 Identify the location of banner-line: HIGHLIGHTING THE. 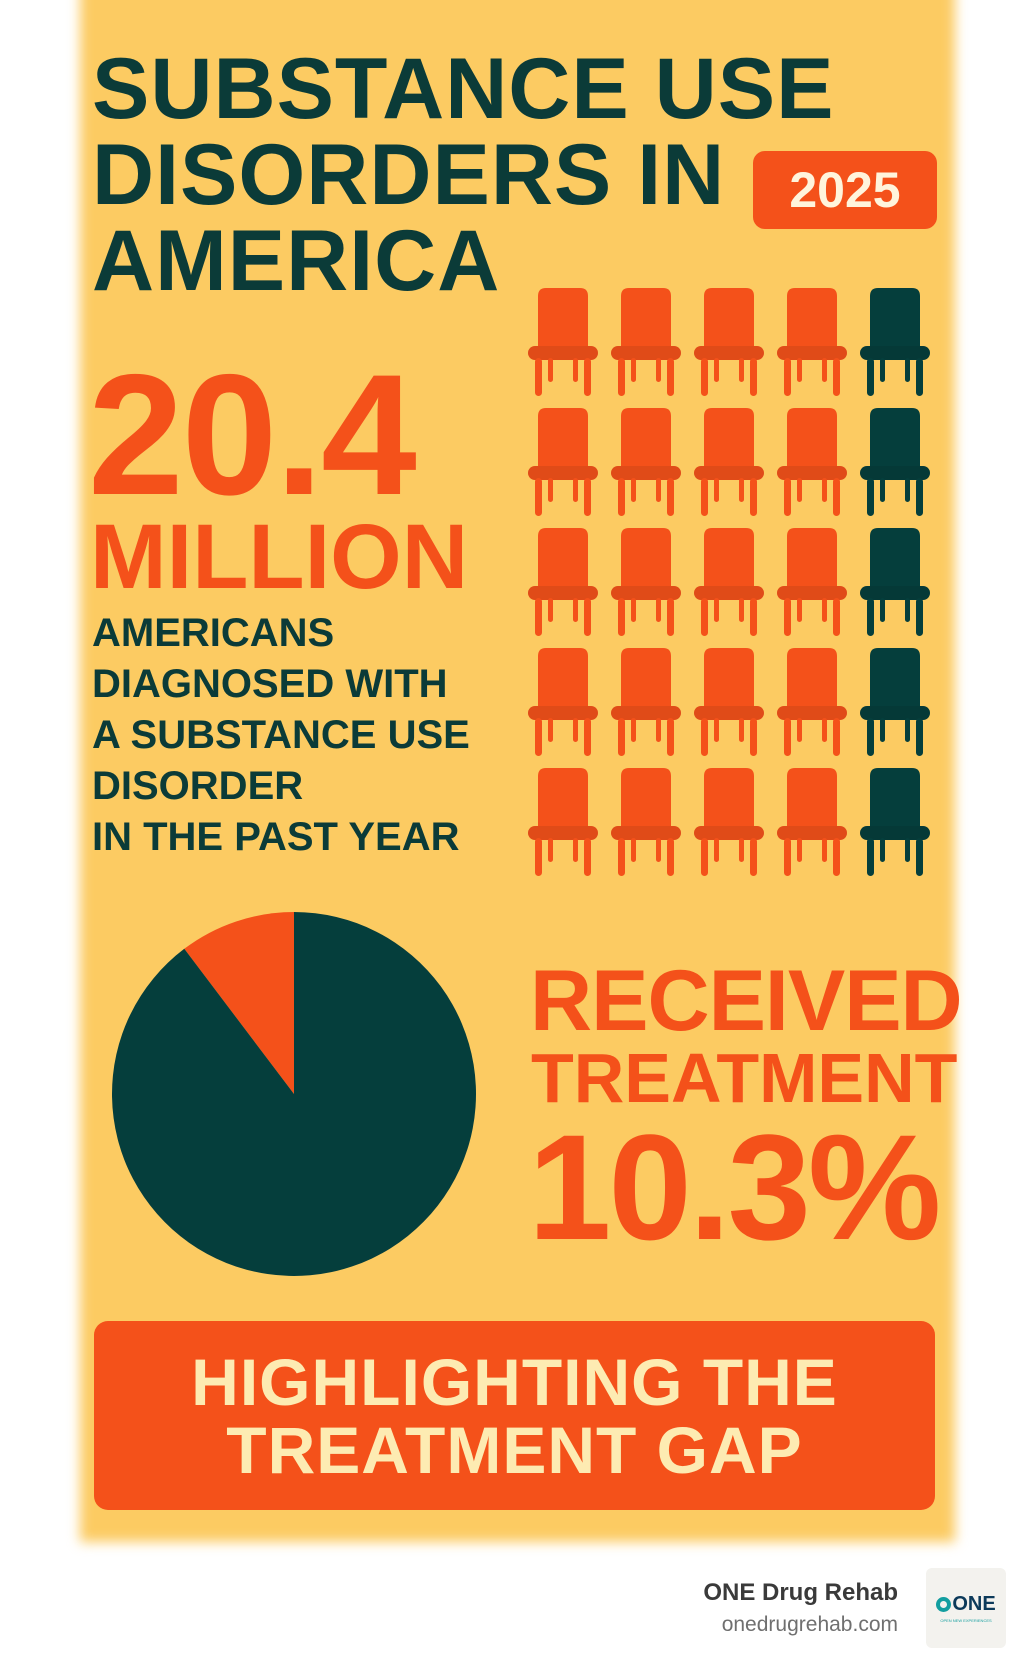
(514, 1381).